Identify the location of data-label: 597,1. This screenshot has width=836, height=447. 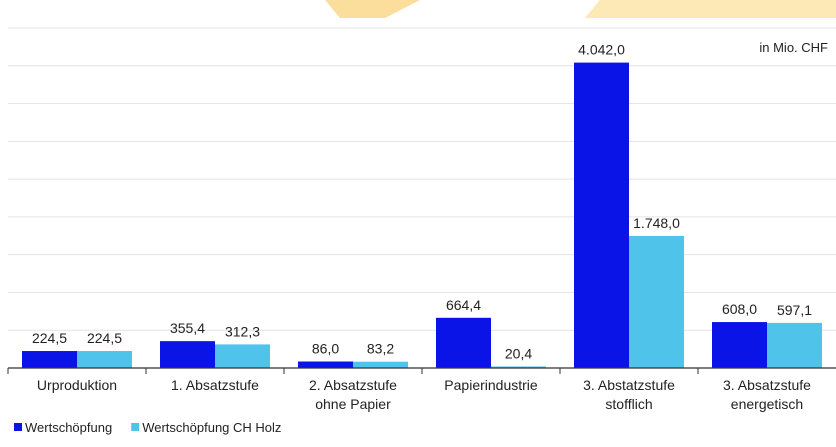
(794, 310).